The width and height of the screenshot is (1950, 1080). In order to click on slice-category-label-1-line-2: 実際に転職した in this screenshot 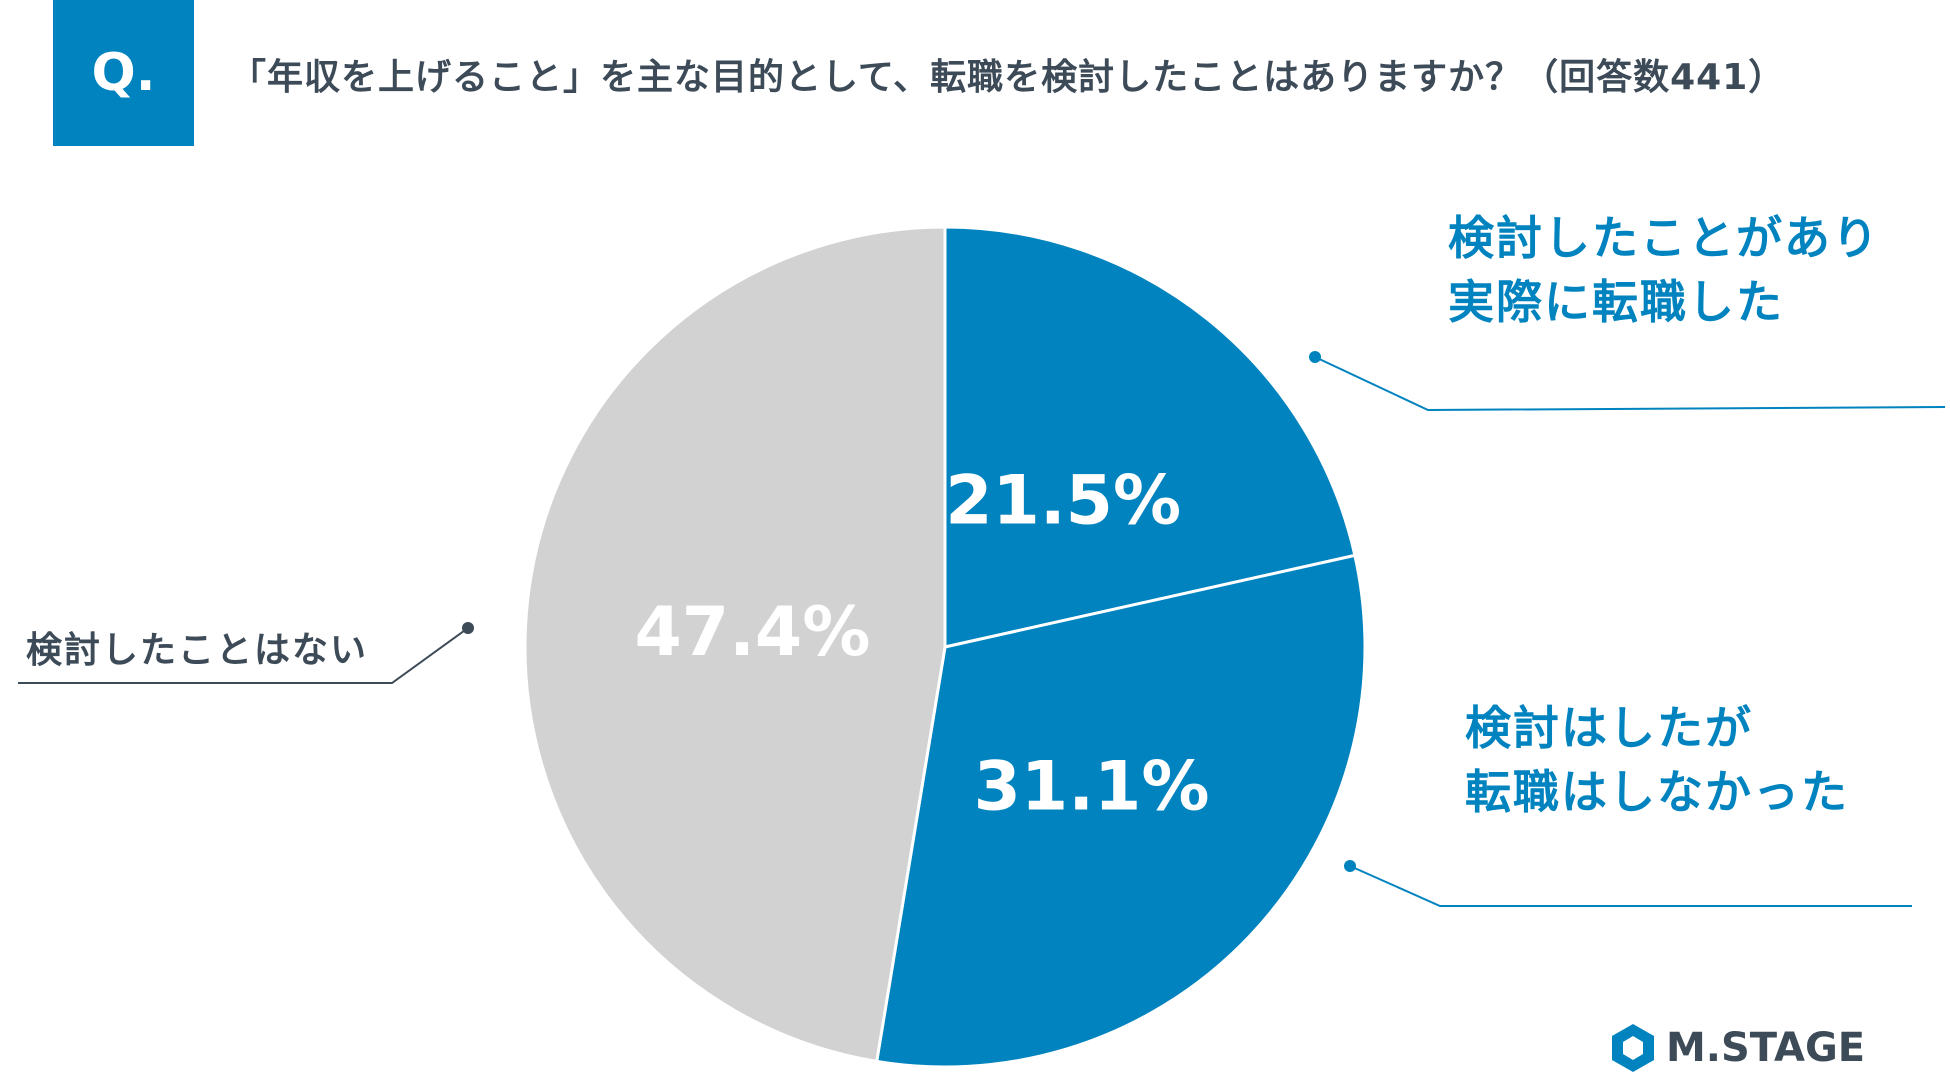, I will do `click(1616, 302)`.